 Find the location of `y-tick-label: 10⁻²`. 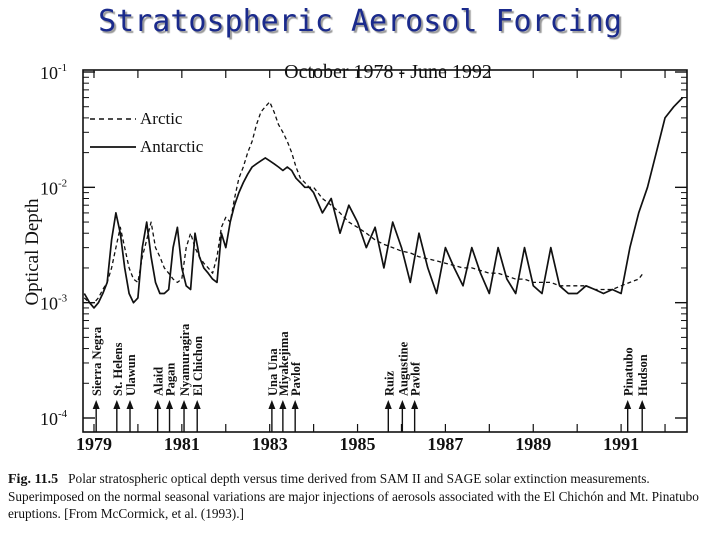

y-tick-label: 10⁻² is located at coordinates (53, 187).